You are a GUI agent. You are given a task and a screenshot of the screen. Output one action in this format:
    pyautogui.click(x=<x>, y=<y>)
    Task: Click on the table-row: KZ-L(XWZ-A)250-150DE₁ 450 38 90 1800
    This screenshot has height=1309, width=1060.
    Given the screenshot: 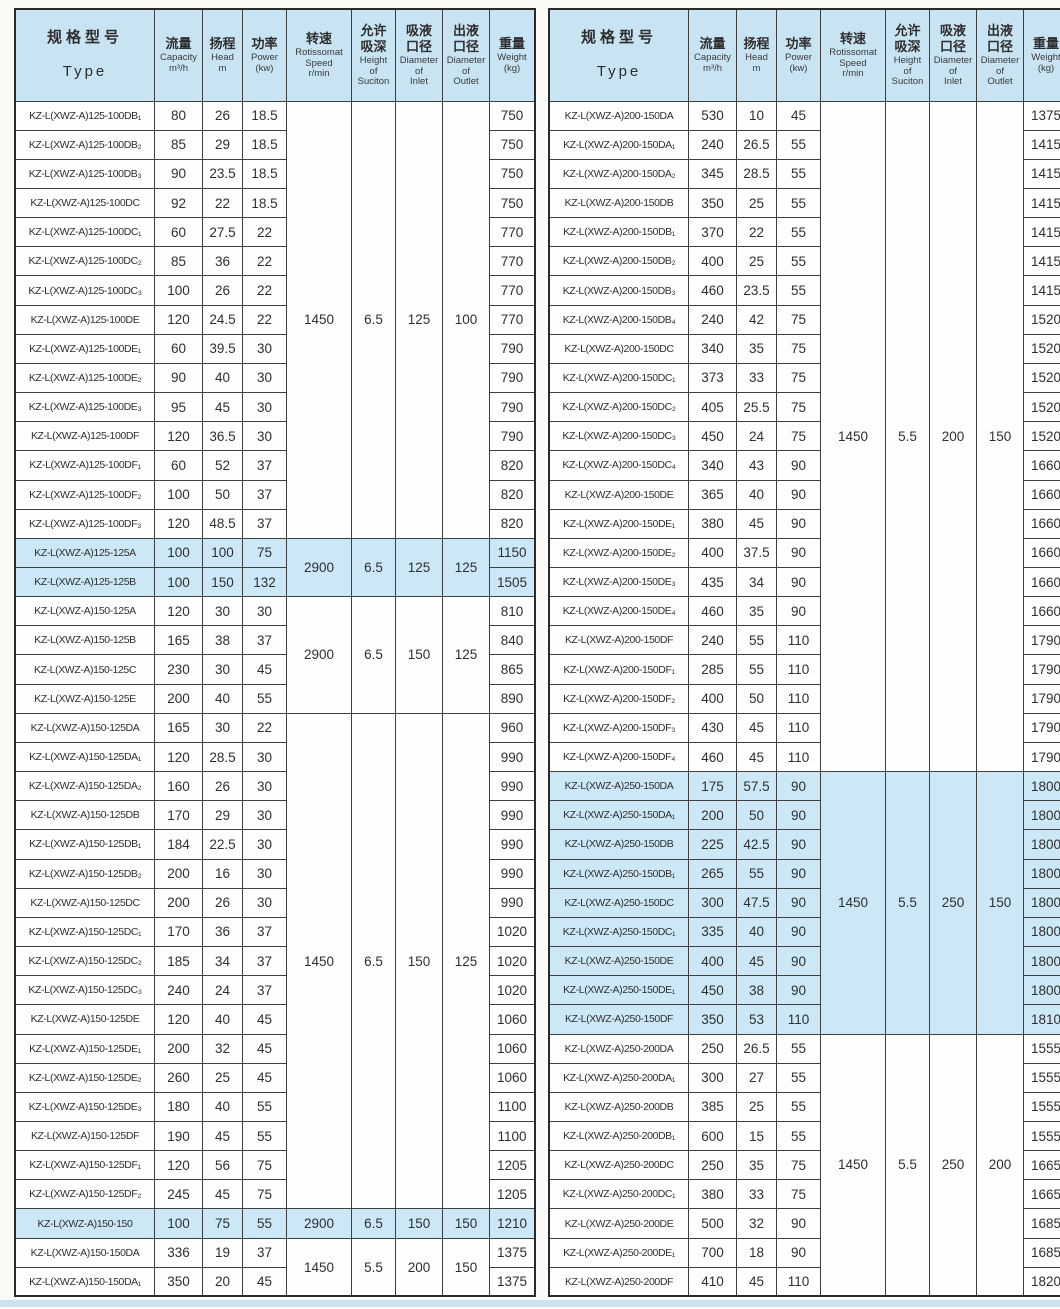 What is the action you would take?
    pyautogui.click(x=804, y=990)
    